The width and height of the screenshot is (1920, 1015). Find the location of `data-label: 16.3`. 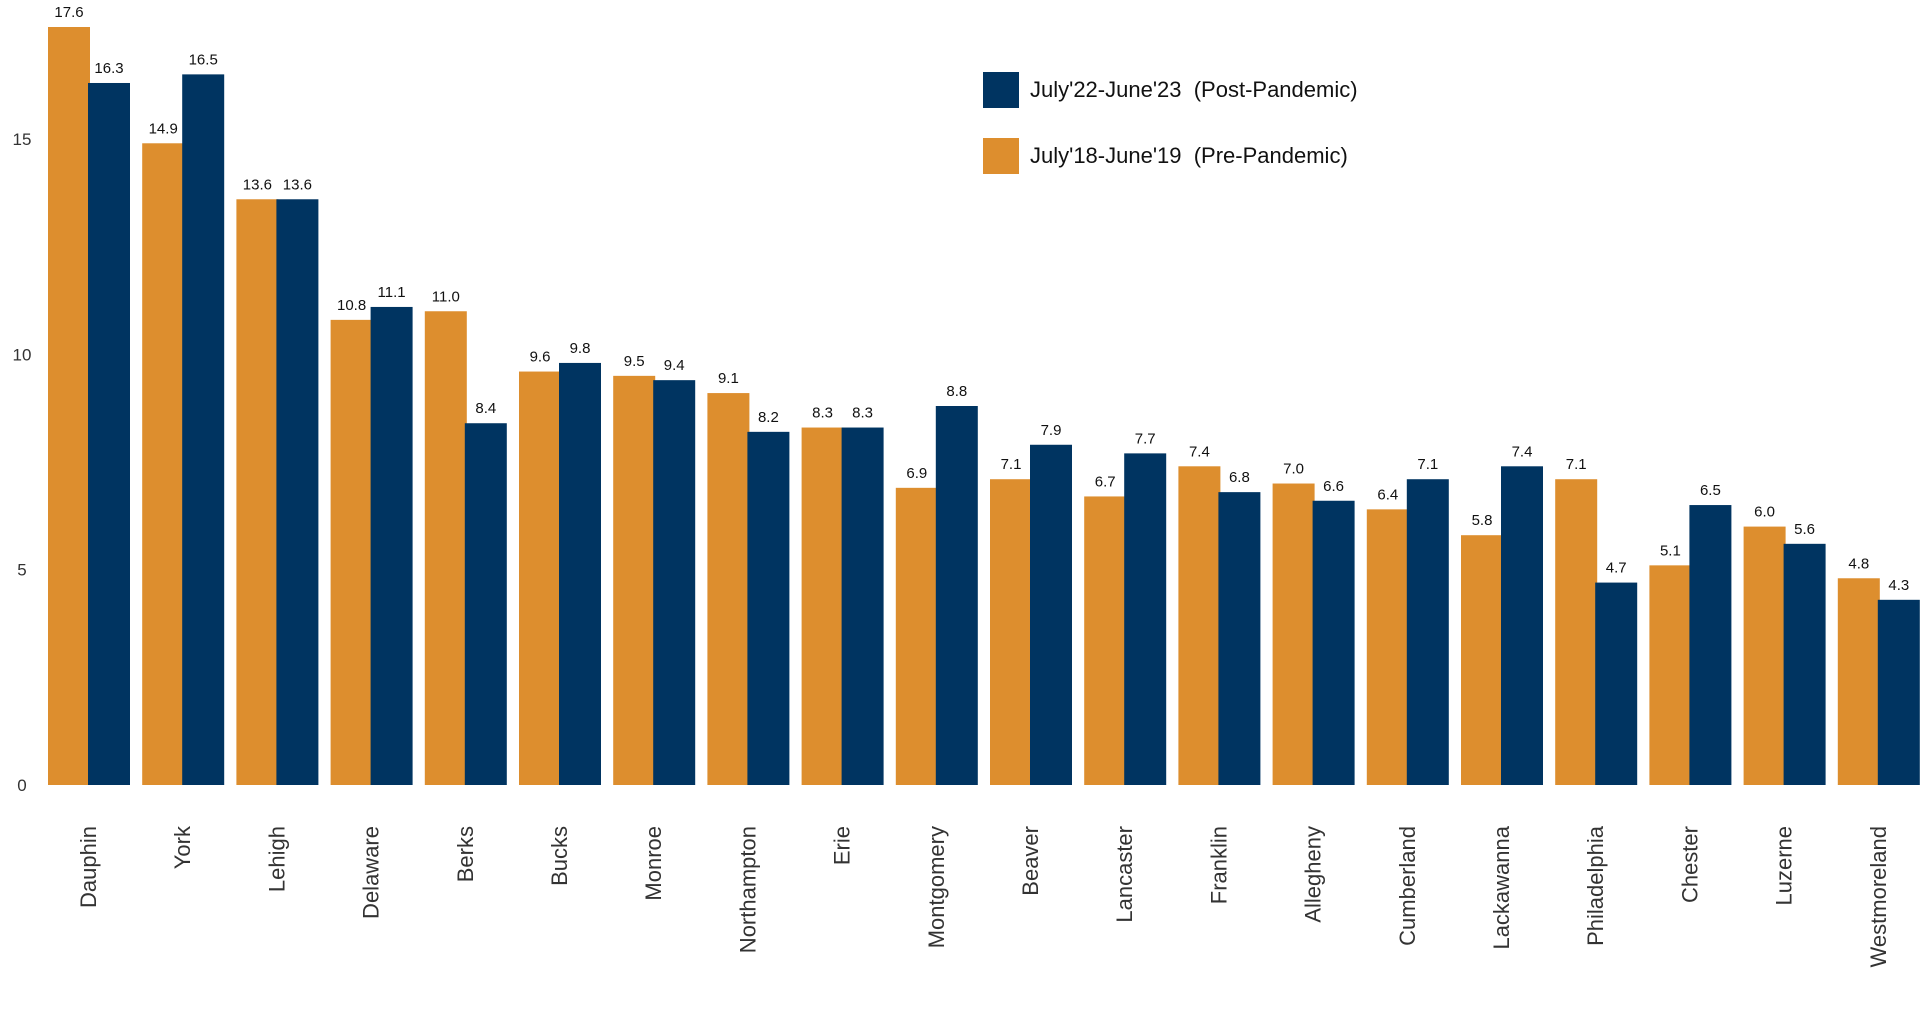

data-label: 16.3 is located at coordinates (108, 68).